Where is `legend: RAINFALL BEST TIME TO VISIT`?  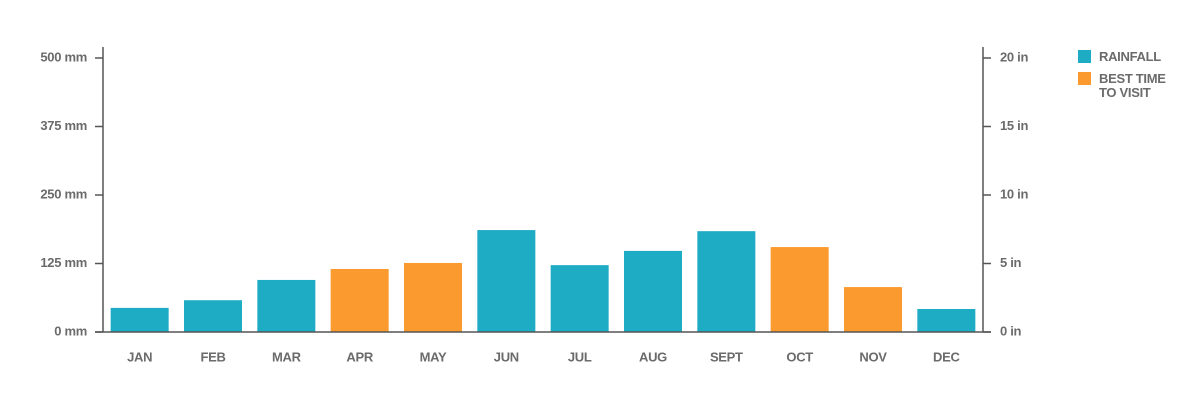 legend: RAINFALL BEST TIME TO VISIT is located at coordinates (1128, 79).